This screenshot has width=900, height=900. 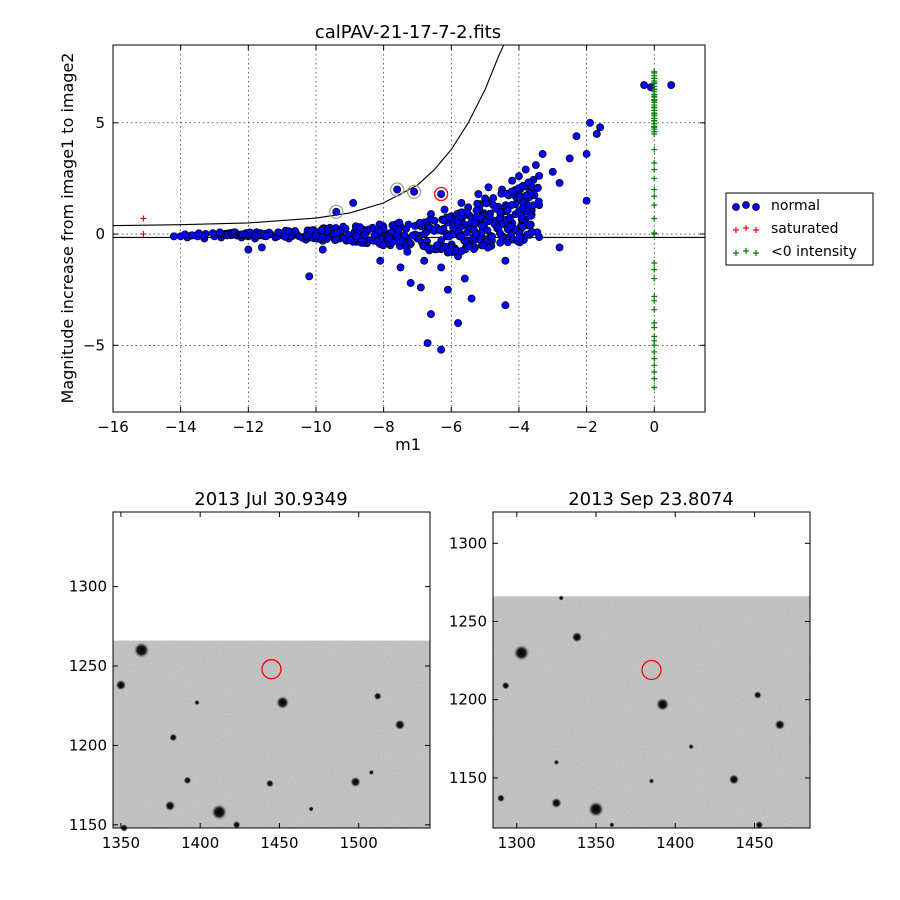 What do you see at coordinates (675, 843) in the screenshot?
I see `x-tick-label: 1400` at bounding box center [675, 843].